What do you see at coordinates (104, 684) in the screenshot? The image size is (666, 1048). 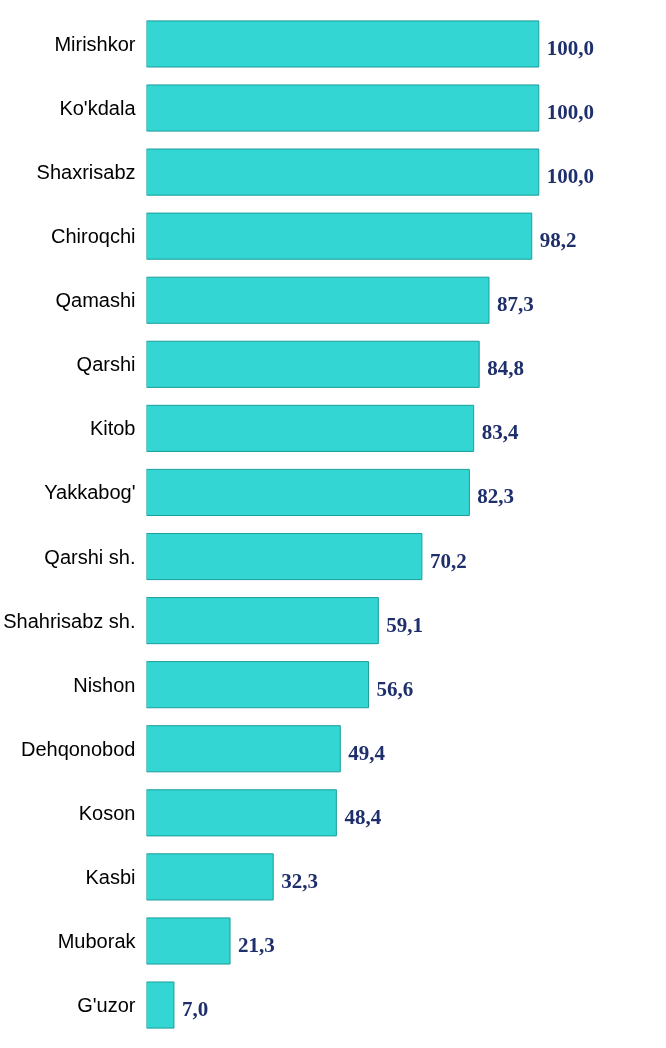 I see `y-tick-label: Nishon` at bounding box center [104, 684].